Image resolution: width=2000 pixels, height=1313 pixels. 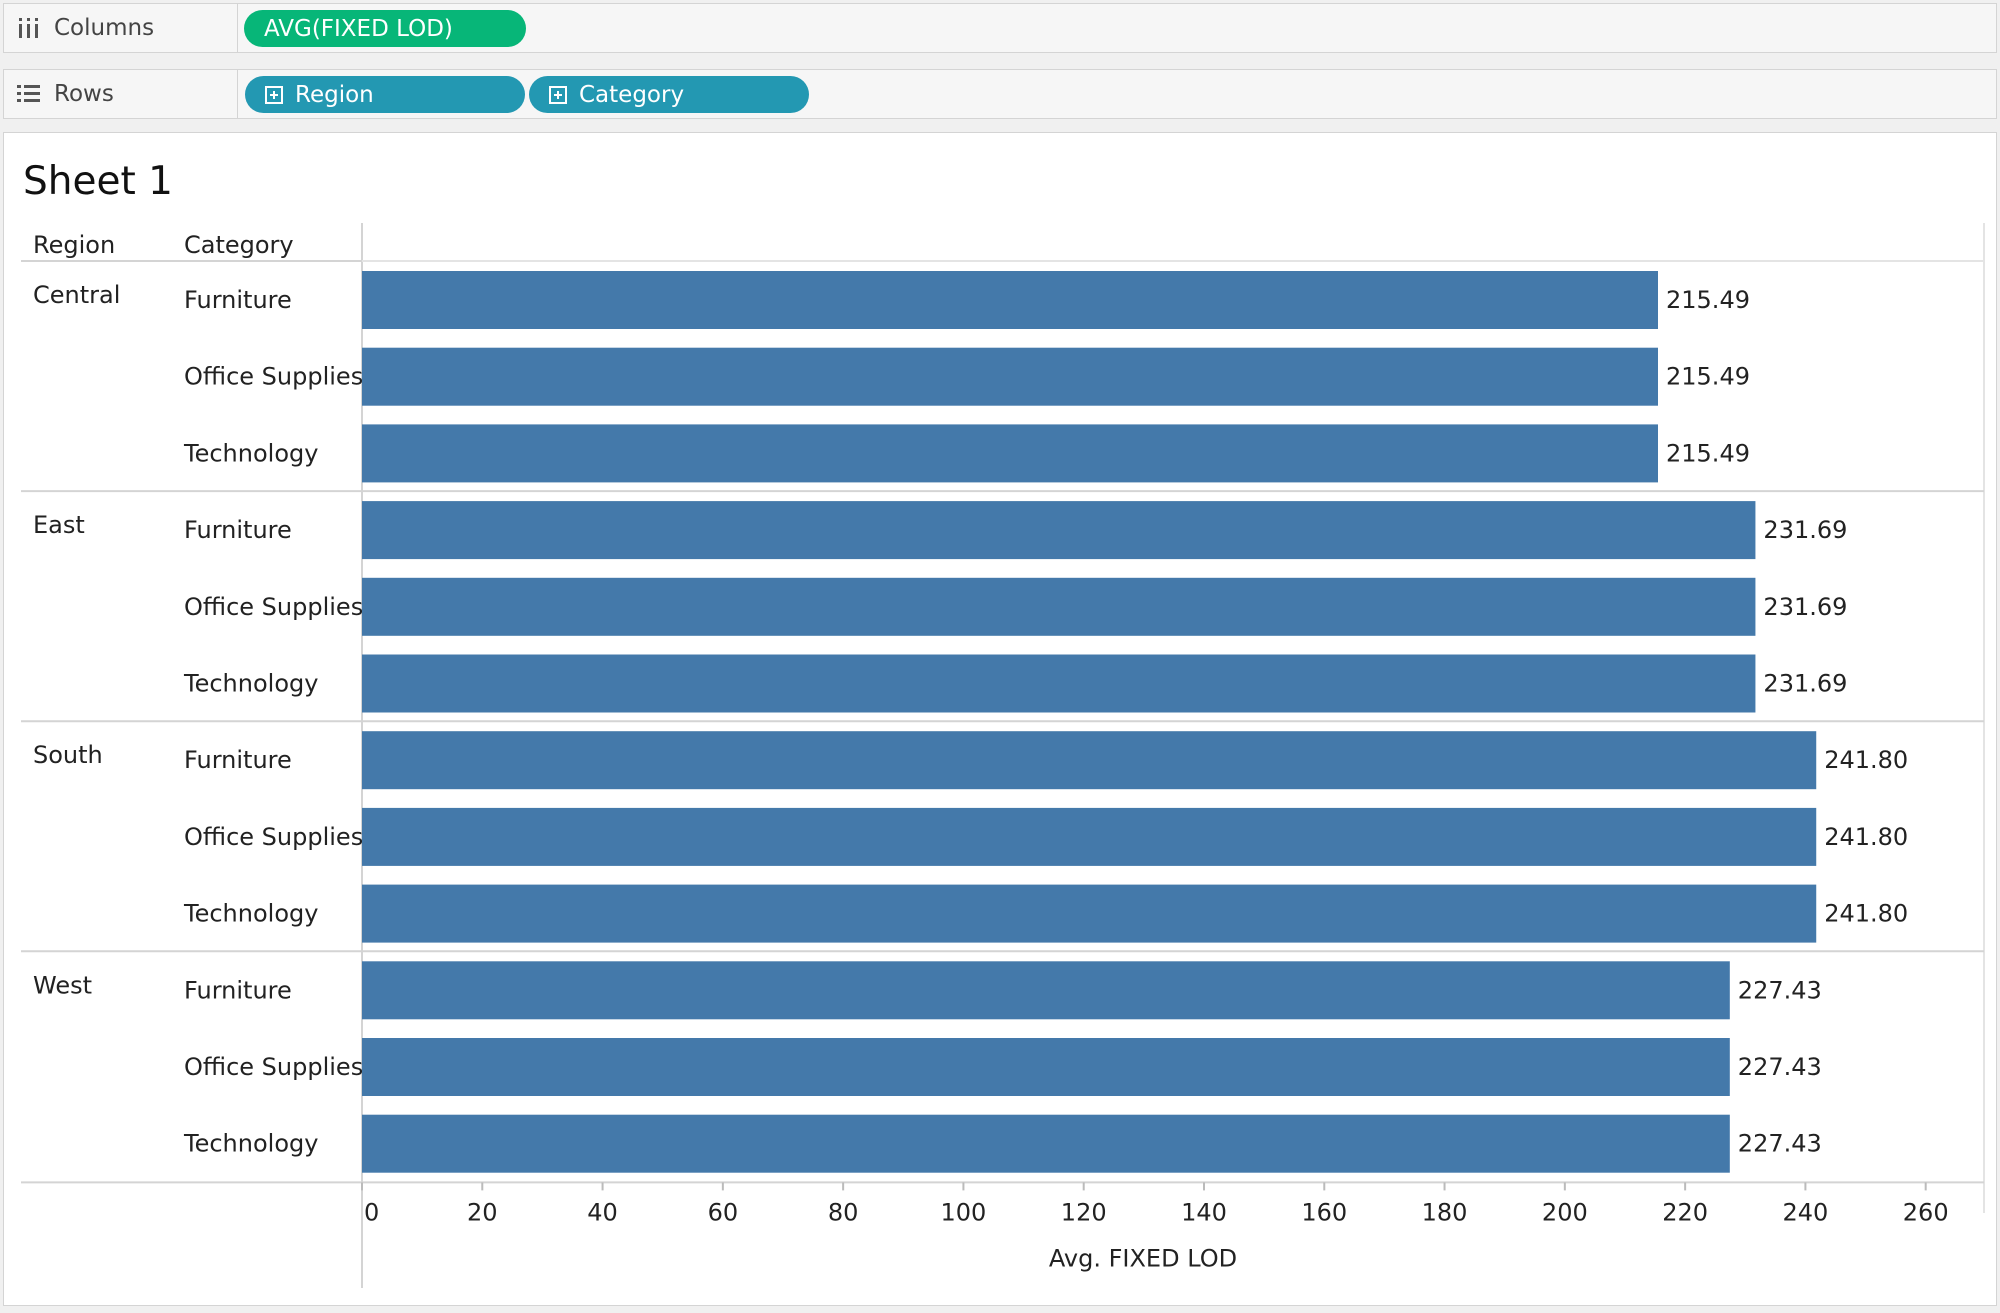 I want to click on avg-fixed-lod-pill: AVG(FIXED LOD), so click(x=385, y=28).